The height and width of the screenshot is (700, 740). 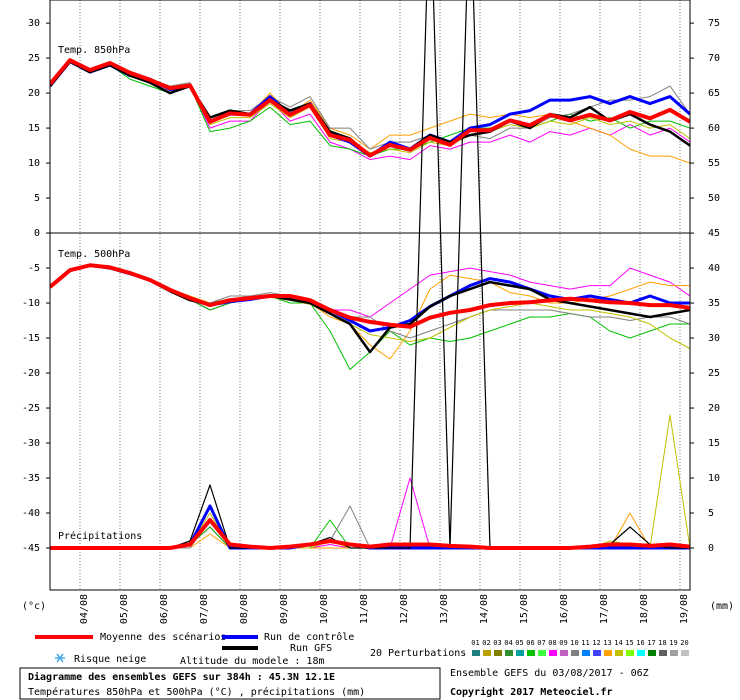 What do you see at coordinates (31, 373) in the screenshot?
I see `y-tick-label: -20` at bounding box center [31, 373].